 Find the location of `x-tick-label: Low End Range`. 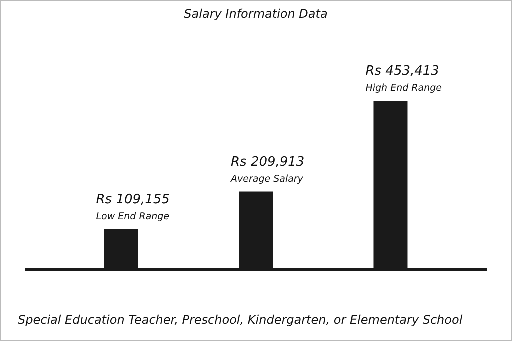

x-tick-label: Low End Range is located at coordinates (133, 216).